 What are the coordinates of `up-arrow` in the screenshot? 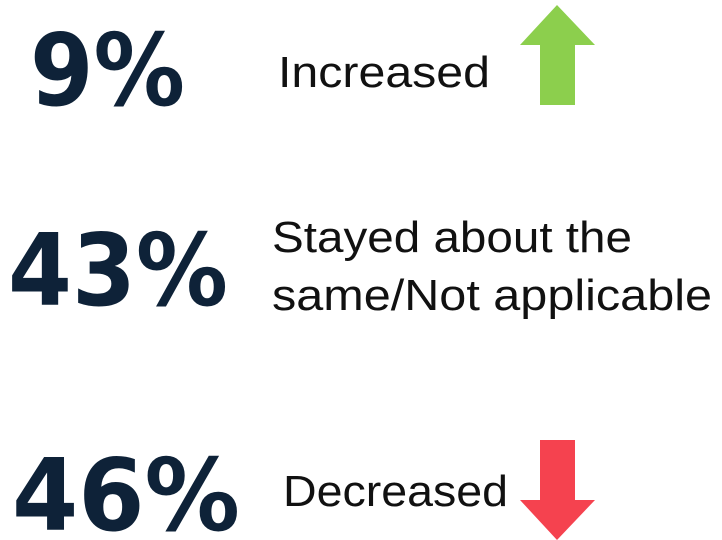 It's located at (557, 55).